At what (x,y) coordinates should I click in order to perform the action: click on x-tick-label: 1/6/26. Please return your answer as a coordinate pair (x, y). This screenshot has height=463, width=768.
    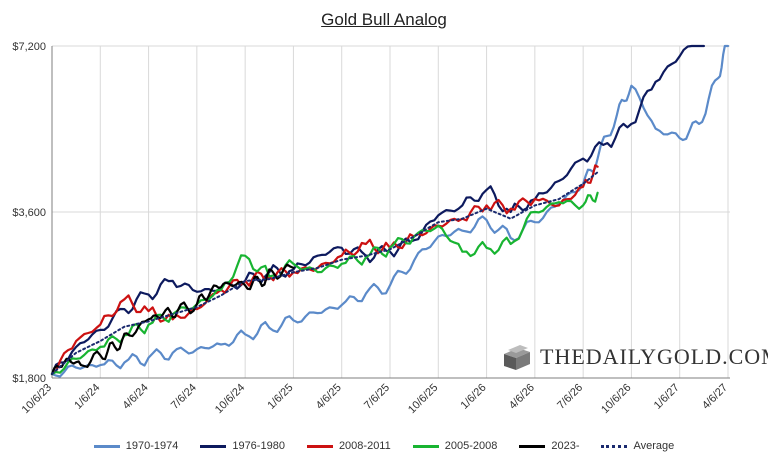
    Looking at the image, I should click on (474, 397).